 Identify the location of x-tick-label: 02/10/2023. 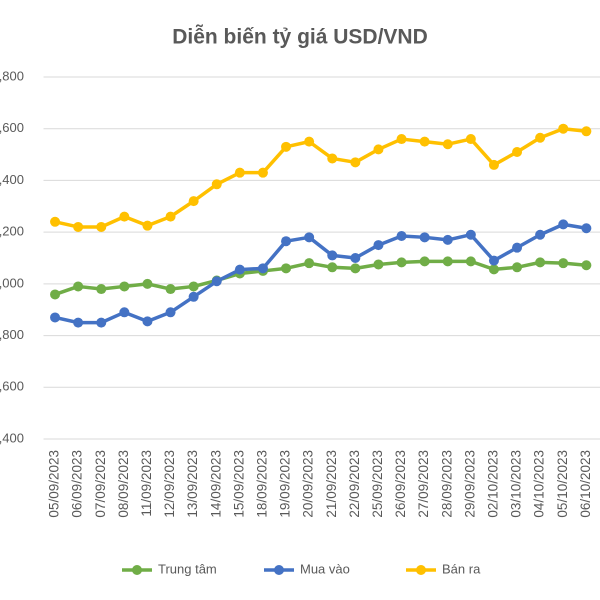
(493, 484).